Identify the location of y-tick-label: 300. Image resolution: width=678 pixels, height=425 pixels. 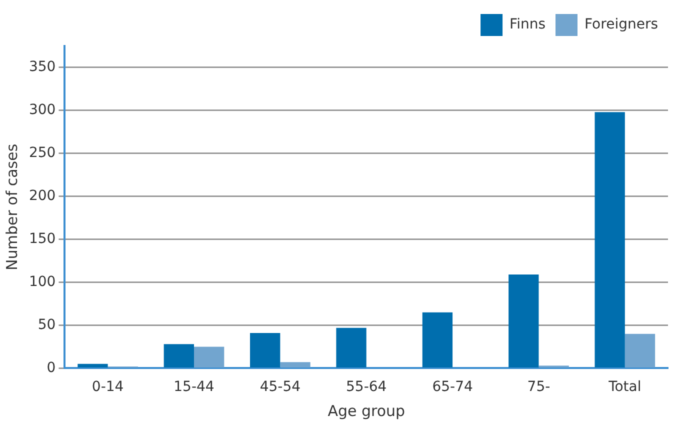
(42, 110).